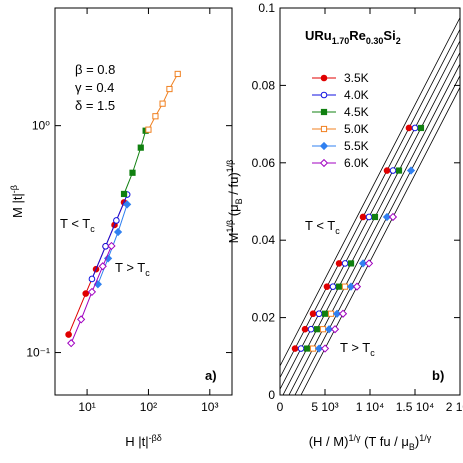 This screenshot has width=463, height=463. I want to click on annotation: a), so click(211, 375).